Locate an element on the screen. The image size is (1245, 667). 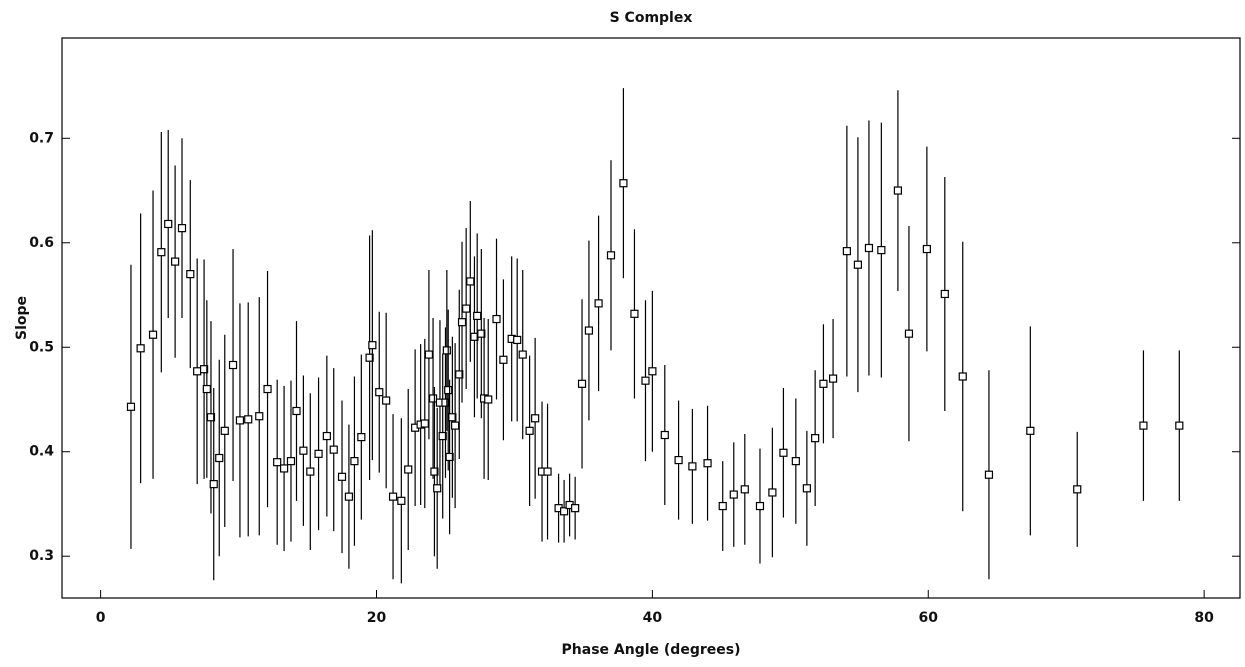
x-tick-label: 60 is located at coordinates (929, 618).